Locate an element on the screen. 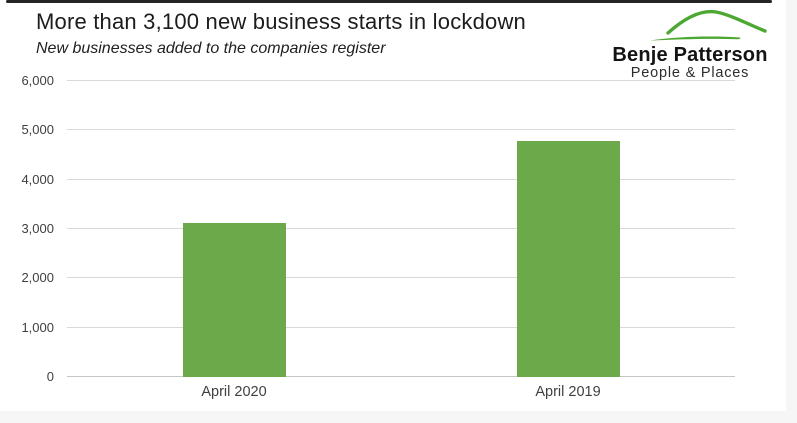  y-axis-tick-label: 0 is located at coordinates (50, 376).